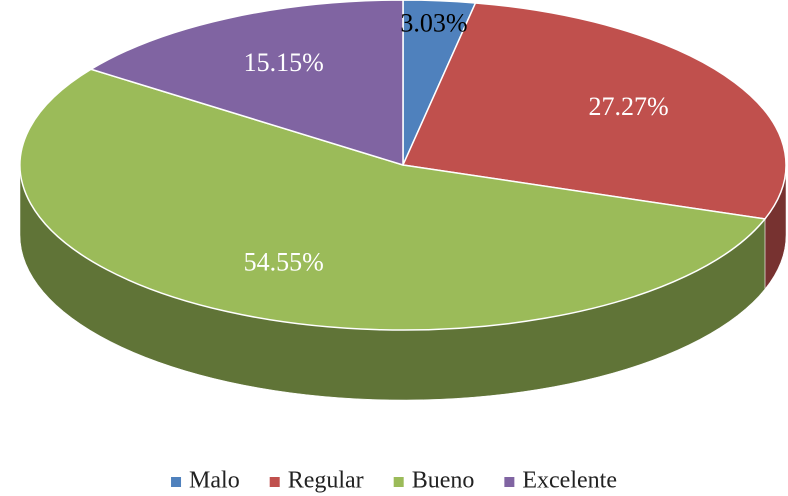 Image resolution: width=788 pixels, height=496 pixels. Describe the element at coordinates (246, 83) in the screenshot. I see `slice` at that location.